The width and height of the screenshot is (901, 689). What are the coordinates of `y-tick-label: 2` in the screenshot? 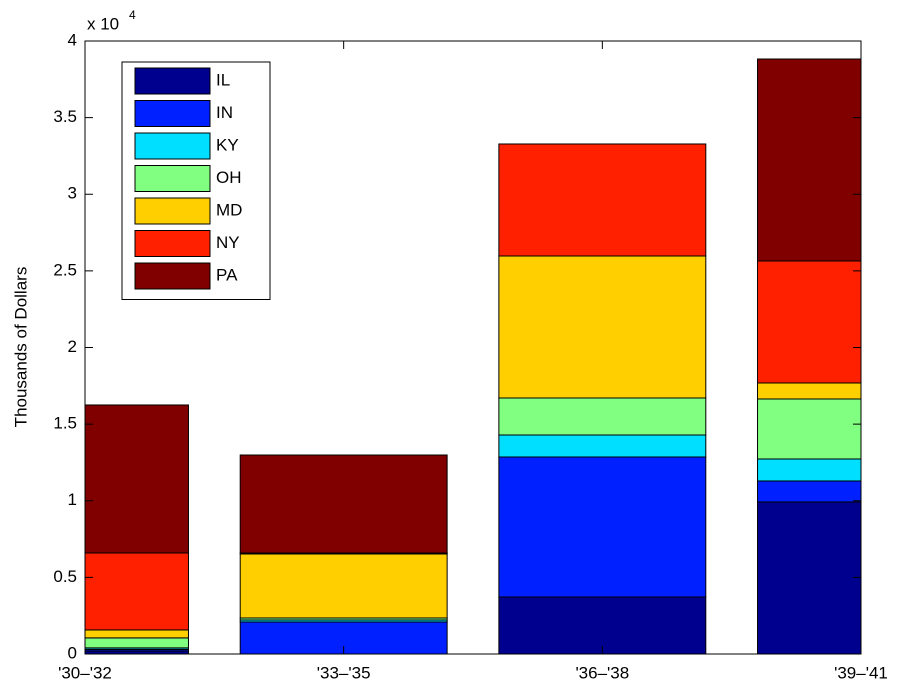 It's located at (72, 346).